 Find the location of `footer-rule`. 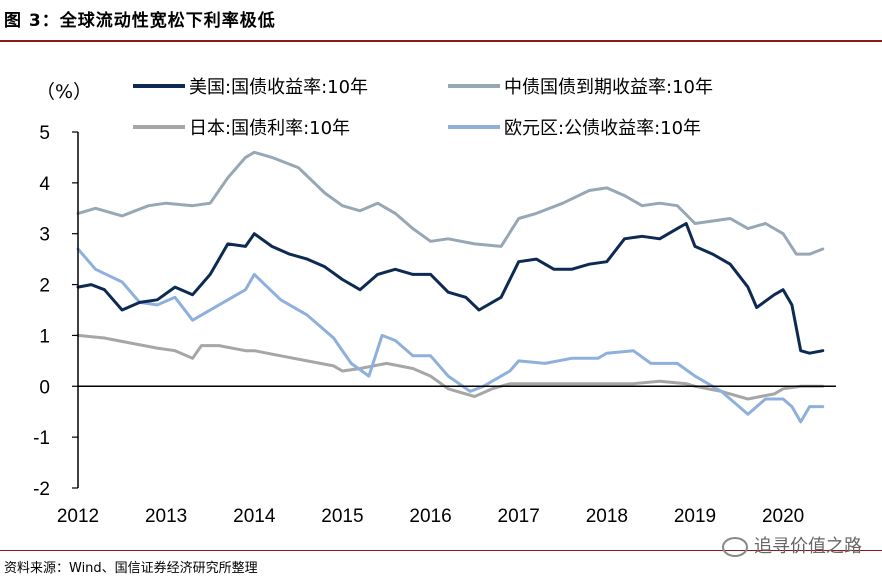

footer-rule is located at coordinates (441, 550).